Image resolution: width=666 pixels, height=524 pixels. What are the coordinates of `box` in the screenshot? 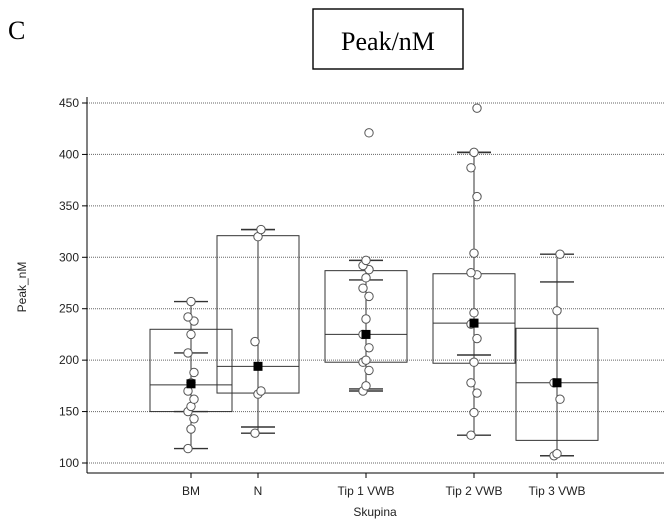 It's located at (557, 384).